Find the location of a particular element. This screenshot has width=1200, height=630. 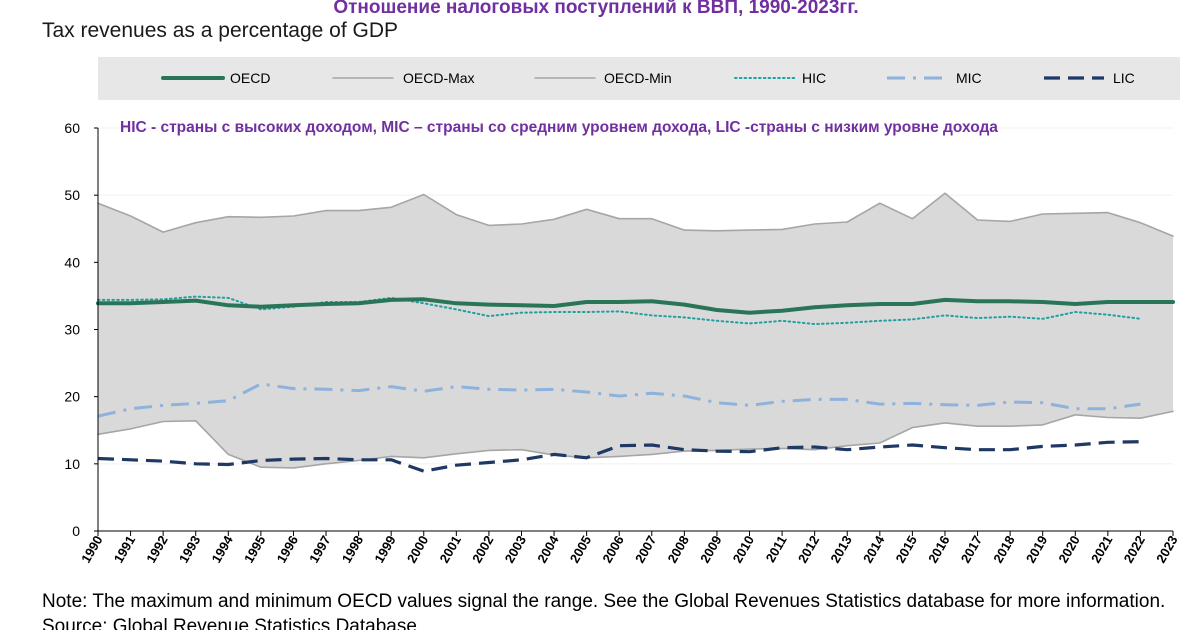

x-tick-label: 1993 is located at coordinates (189, 549).